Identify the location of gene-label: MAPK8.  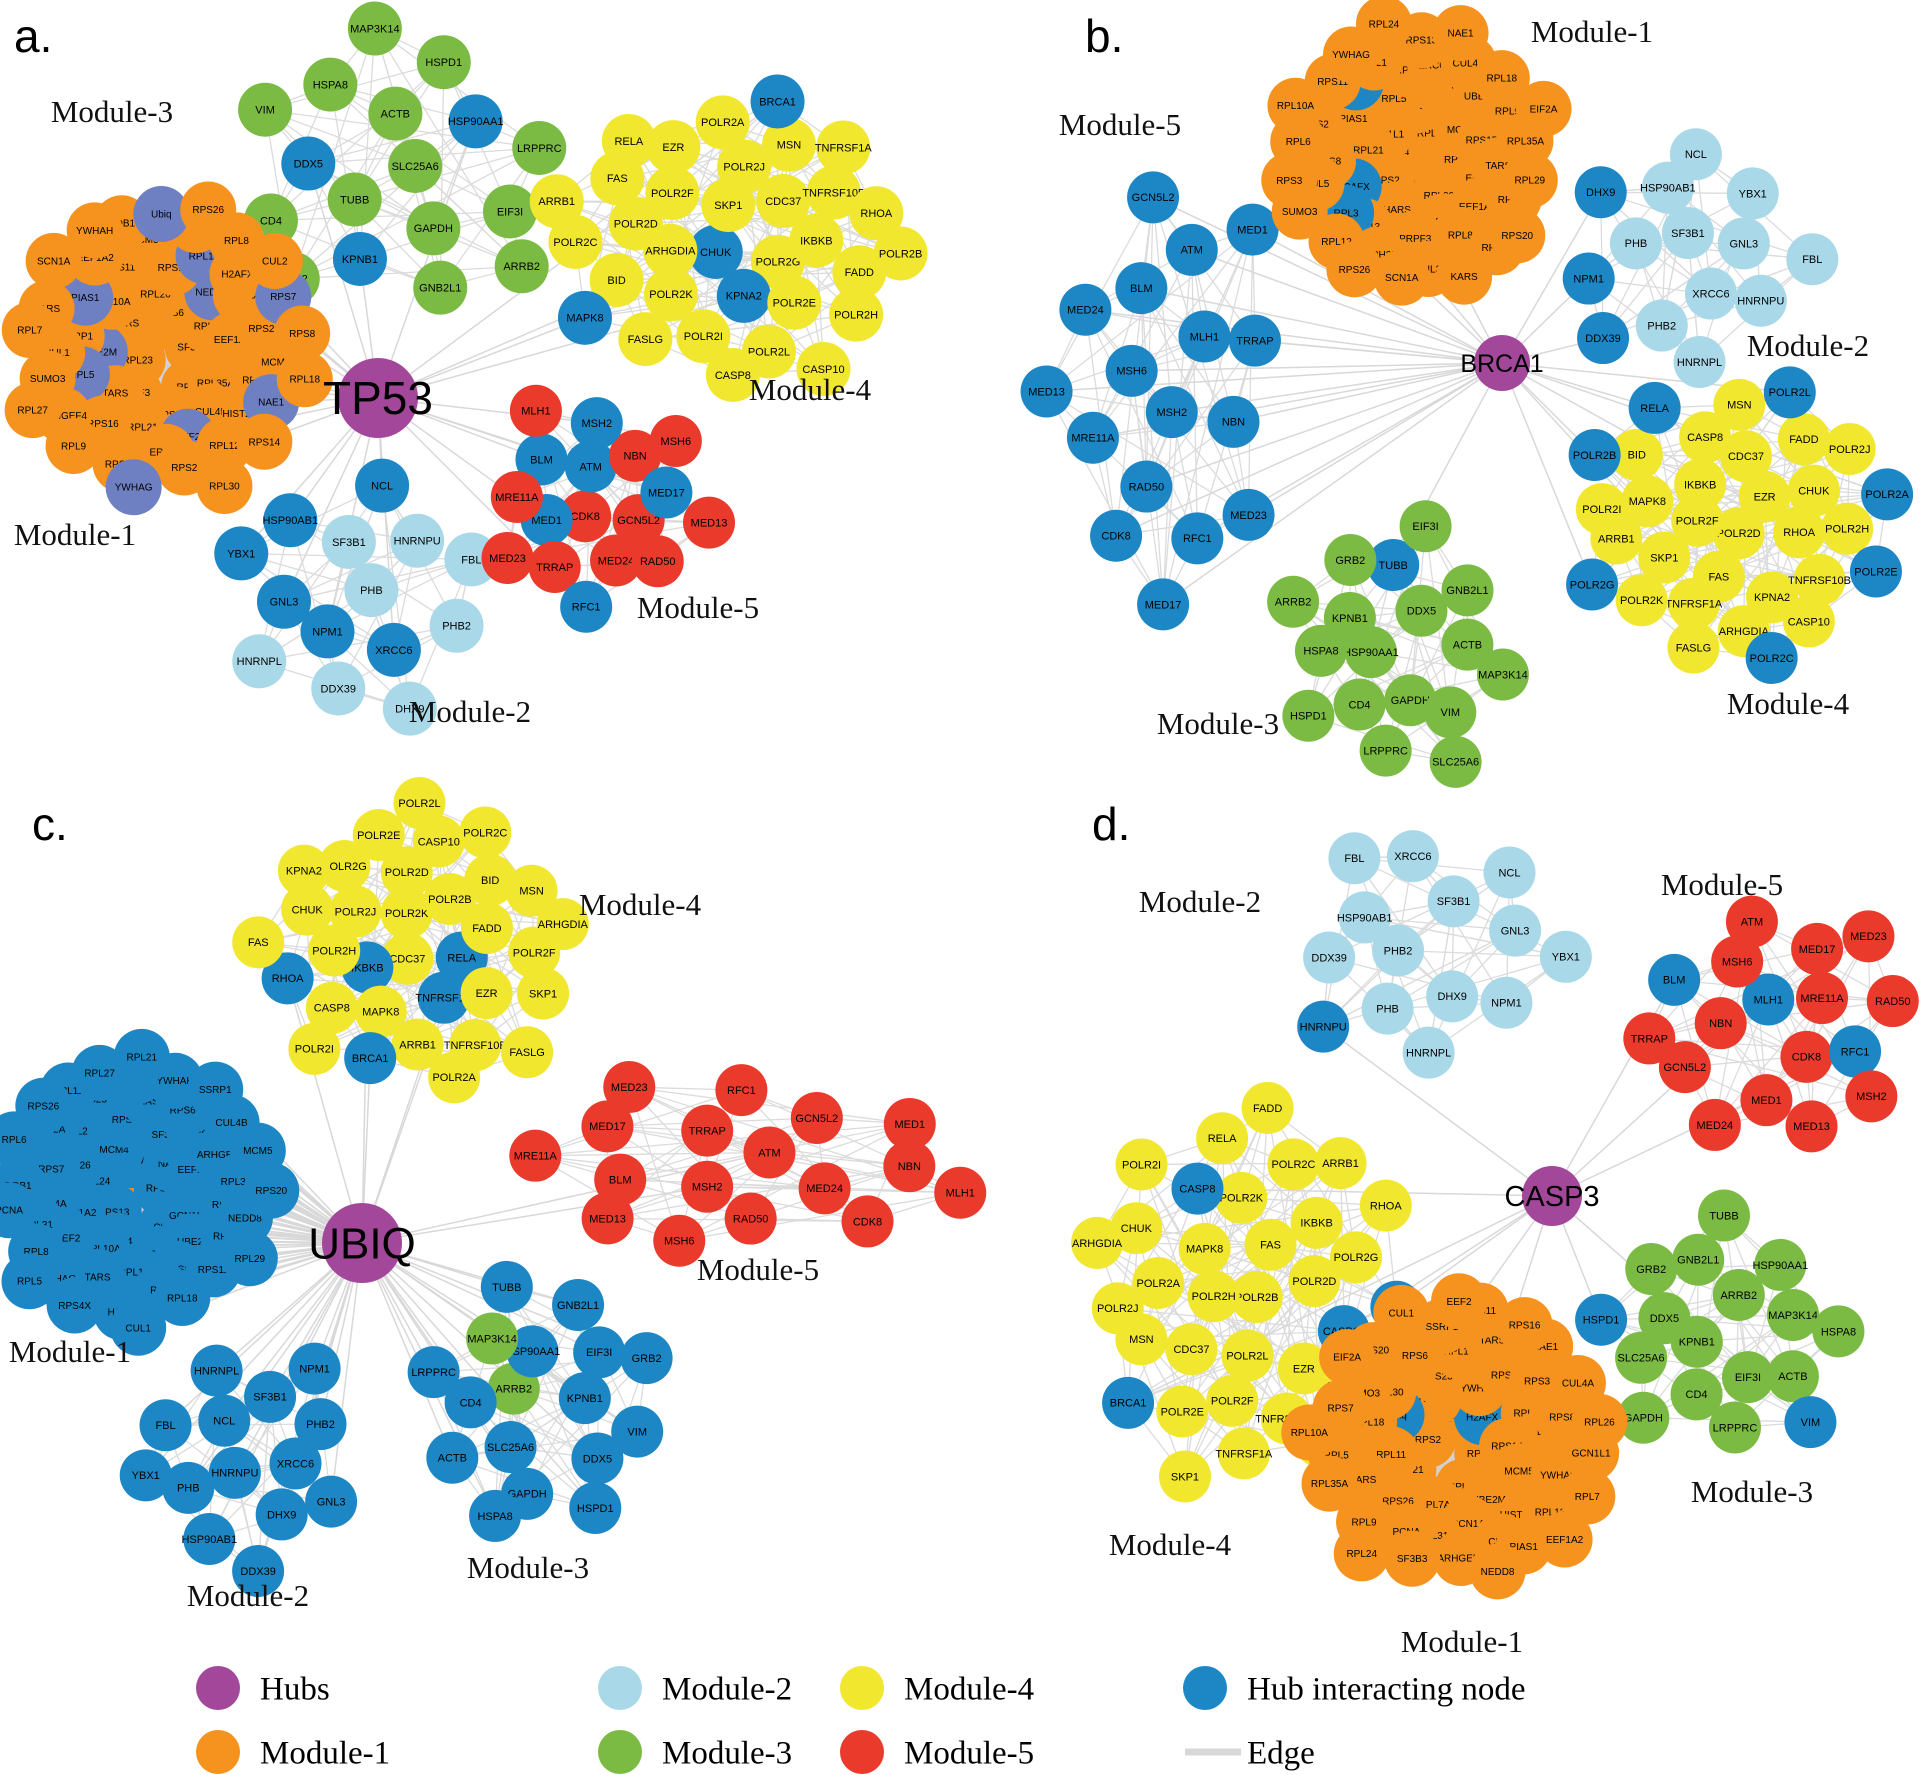
(1647, 502).